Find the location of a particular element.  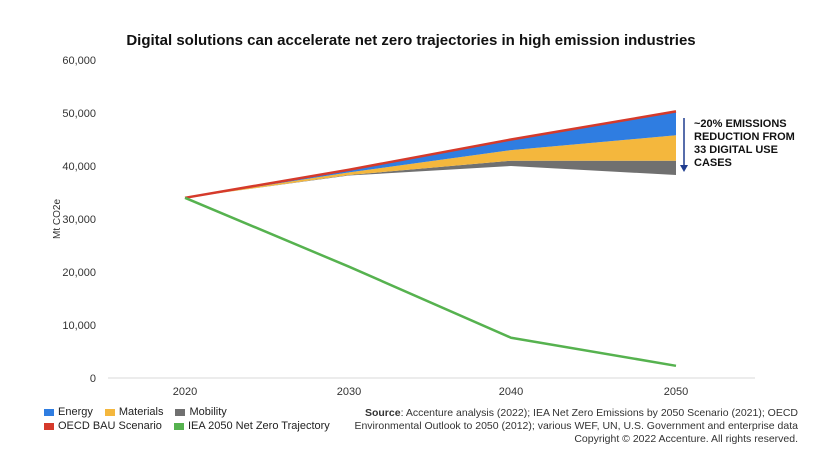

legend-item-oecd-bau: OECD BAU Scenario is located at coordinates (103, 426).